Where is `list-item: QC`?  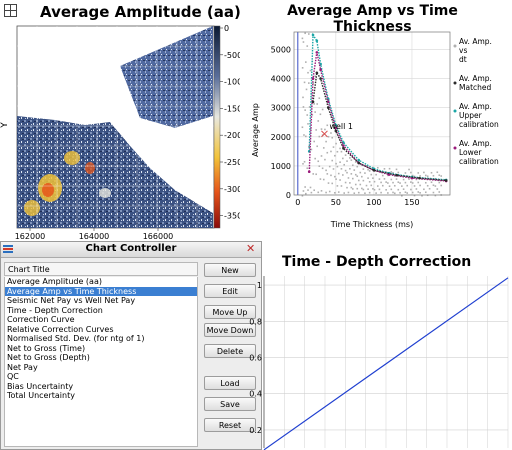
list-item: QC is located at coordinates (13, 376).